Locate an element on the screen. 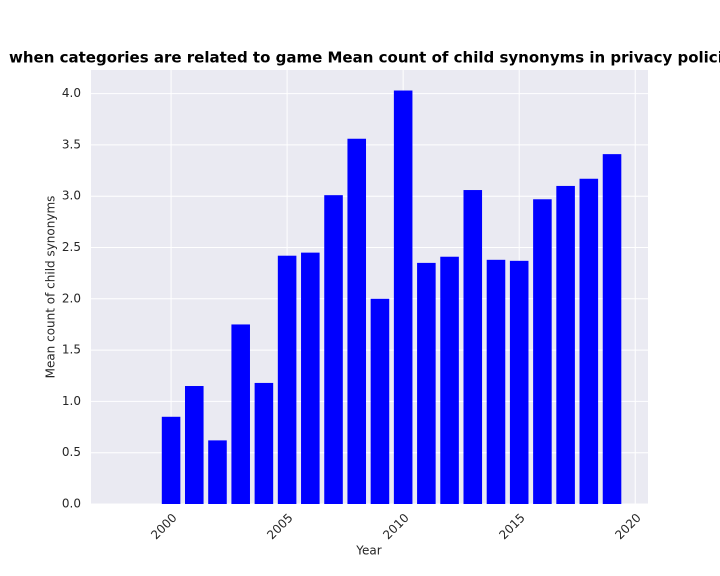 The width and height of the screenshot is (720, 576). y-tick-label: 3.0 is located at coordinates (71, 196).